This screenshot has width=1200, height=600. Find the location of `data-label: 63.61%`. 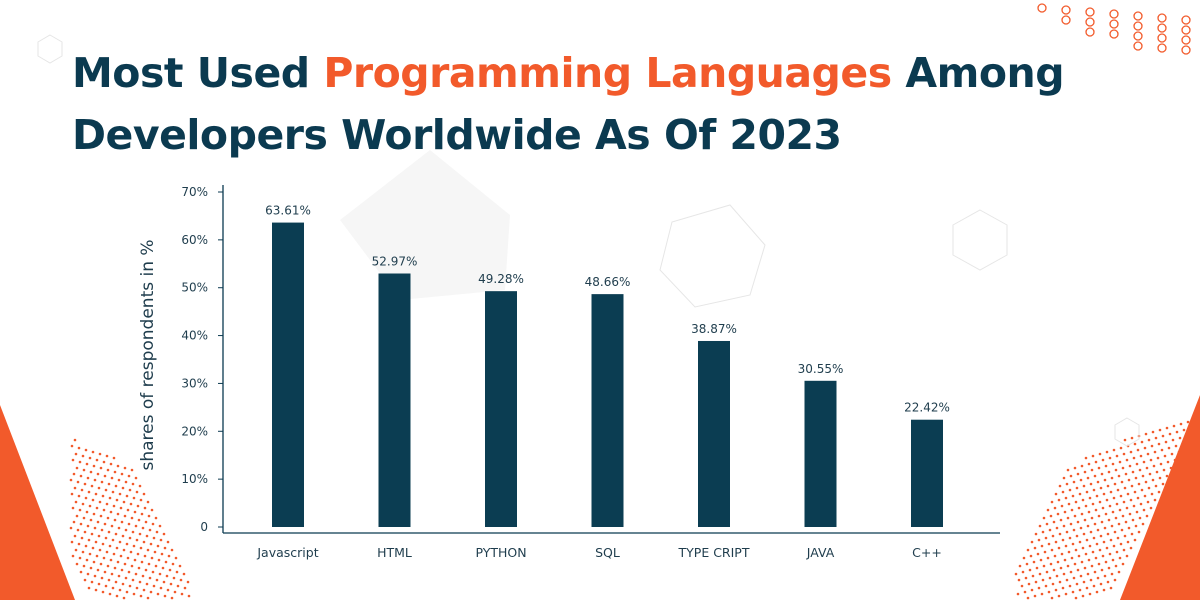

data-label: 63.61% is located at coordinates (288, 211).